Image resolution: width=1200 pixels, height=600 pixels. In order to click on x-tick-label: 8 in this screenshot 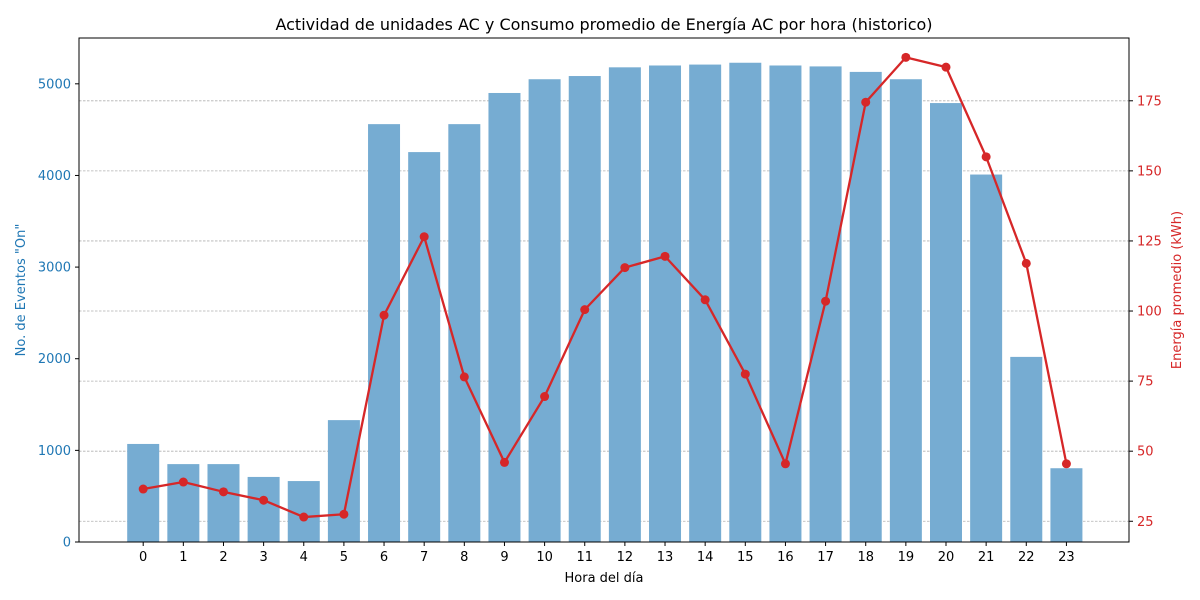, I will do `click(464, 557)`.